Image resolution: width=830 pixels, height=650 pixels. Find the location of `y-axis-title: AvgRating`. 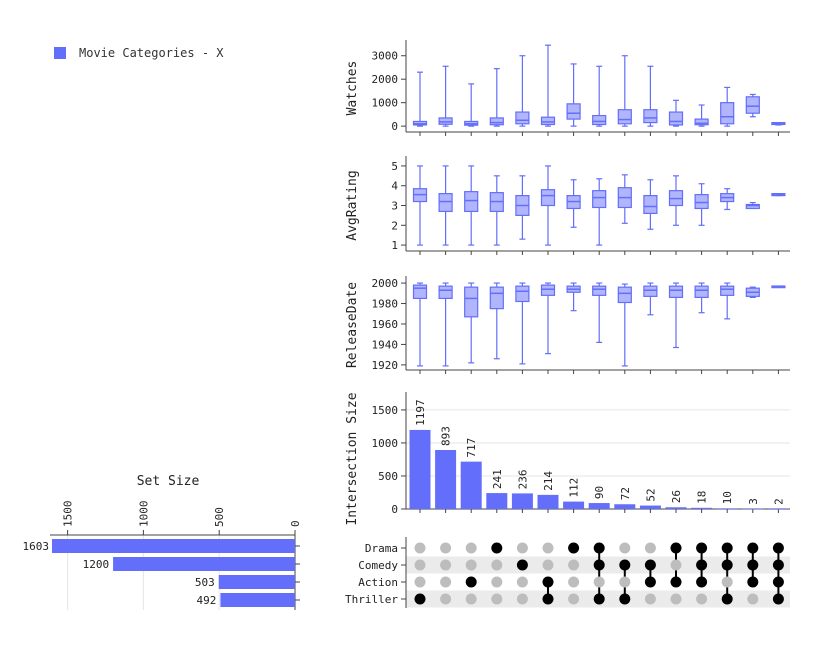

y-axis-title: AvgRating is located at coordinates (352, 205).